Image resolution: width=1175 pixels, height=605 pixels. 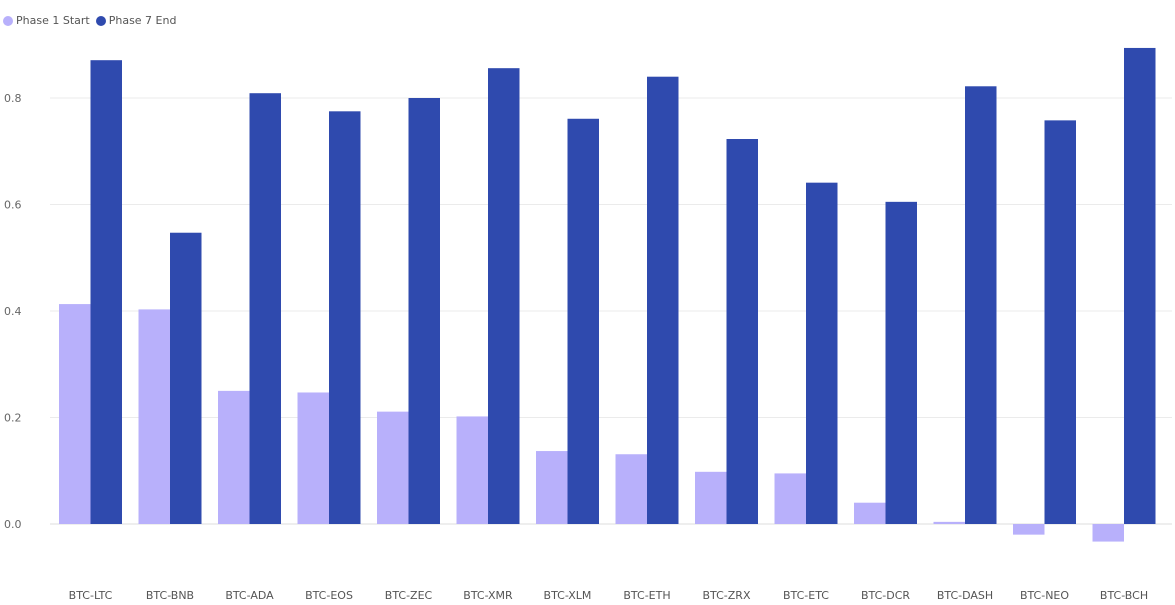 What do you see at coordinates (790, 498) in the screenshot?
I see `bar-btc-etc-phase-1-start` at bounding box center [790, 498].